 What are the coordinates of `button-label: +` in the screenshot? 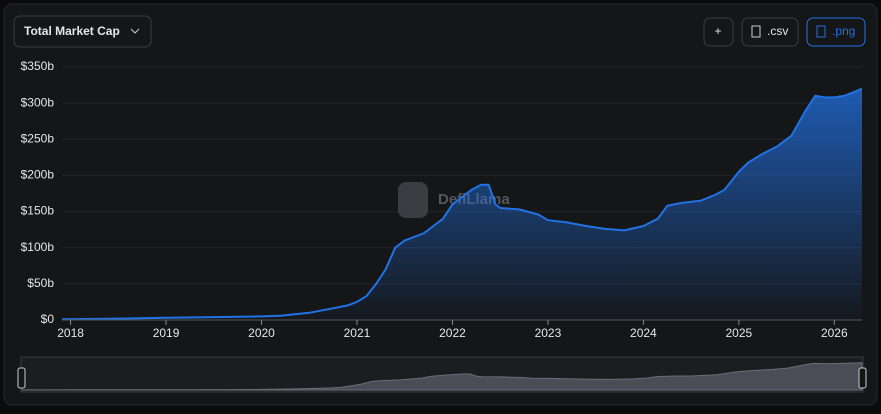 It's located at (717, 31).